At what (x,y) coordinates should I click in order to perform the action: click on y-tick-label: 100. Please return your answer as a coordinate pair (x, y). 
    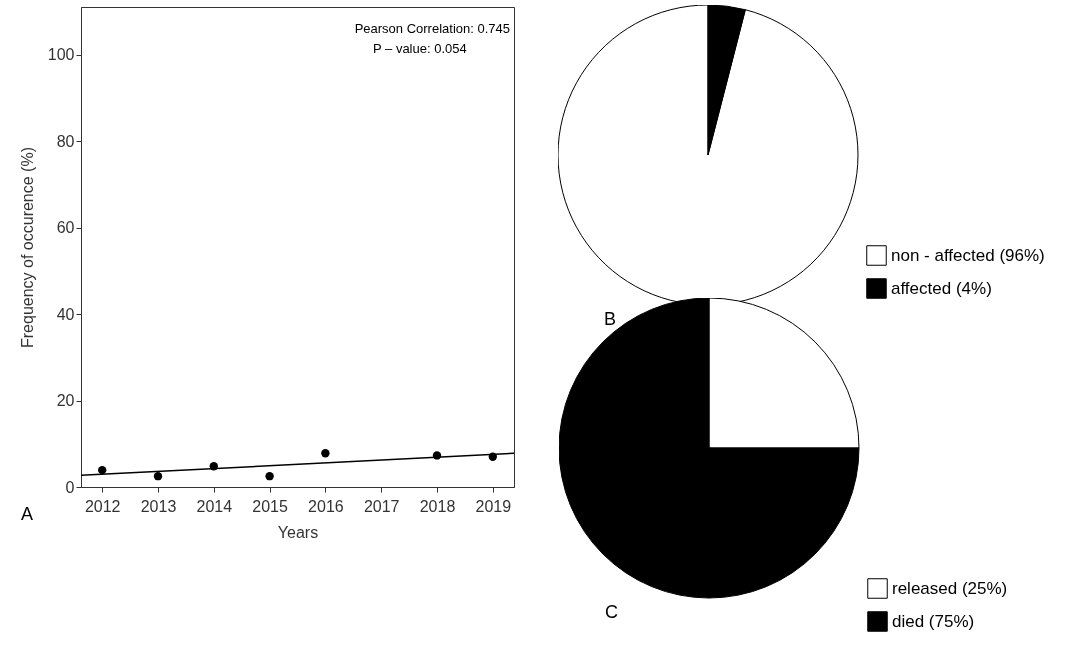
    Looking at the image, I should click on (61, 55).